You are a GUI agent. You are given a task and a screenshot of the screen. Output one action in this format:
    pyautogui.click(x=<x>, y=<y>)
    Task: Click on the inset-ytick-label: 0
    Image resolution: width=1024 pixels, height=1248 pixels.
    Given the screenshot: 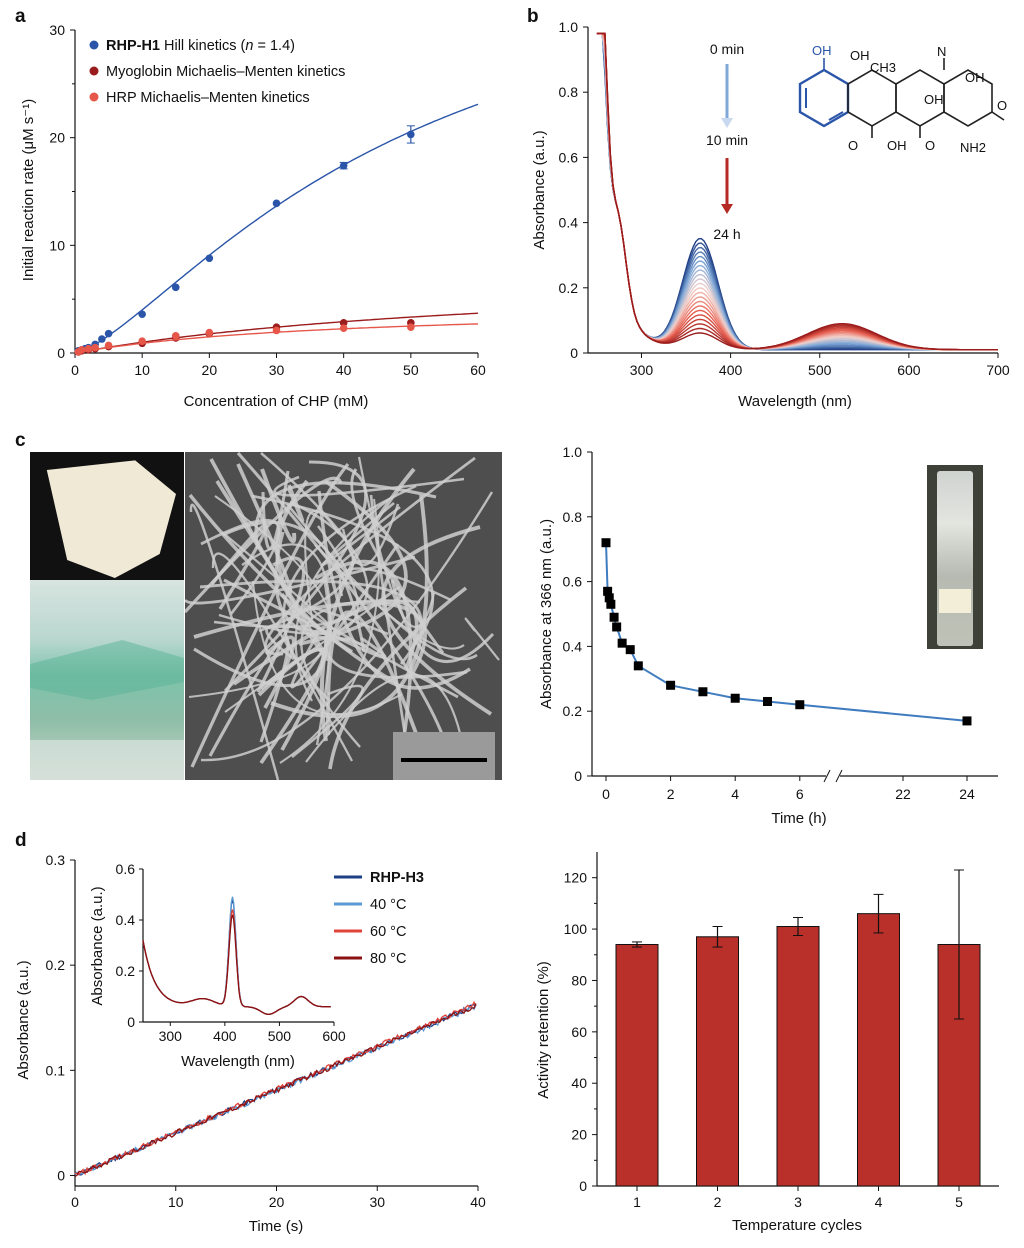 What is the action you would take?
    pyautogui.click(x=131, y=1022)
    